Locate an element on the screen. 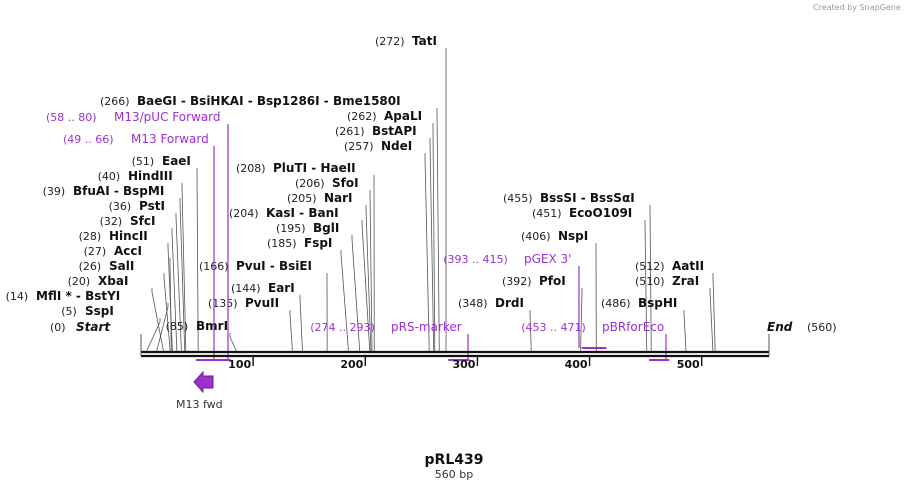 The width and height of the screenshot is (909, 490). site-enzyme-name: MflI * - BstYI is located at coordinates (78, 296).